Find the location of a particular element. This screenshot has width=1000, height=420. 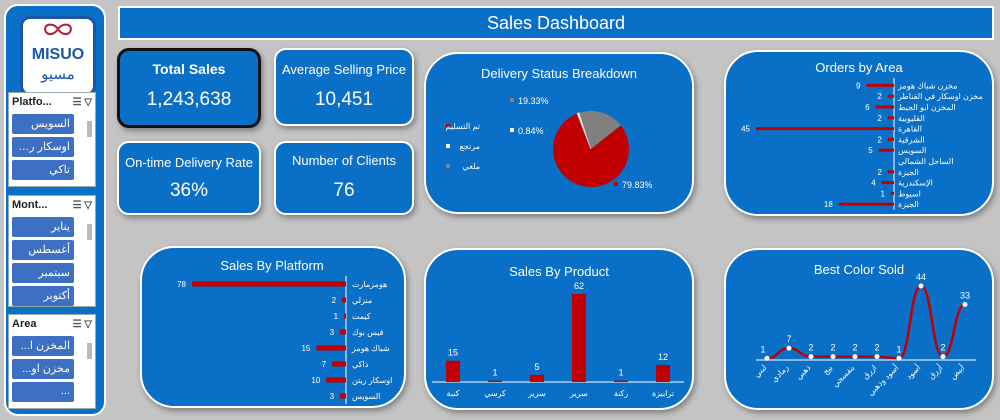

slicer-0: Platfo... ☰ ▽ السويس اوسكار ريتن تاكي is located at coordinates (52, 139).